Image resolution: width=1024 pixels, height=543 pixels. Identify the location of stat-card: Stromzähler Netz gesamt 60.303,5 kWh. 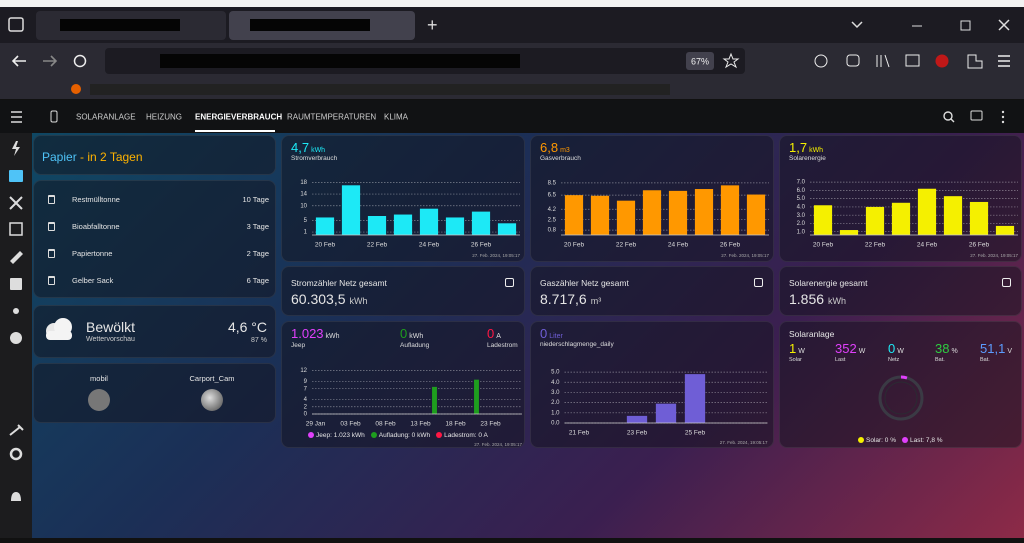
(403, 291).